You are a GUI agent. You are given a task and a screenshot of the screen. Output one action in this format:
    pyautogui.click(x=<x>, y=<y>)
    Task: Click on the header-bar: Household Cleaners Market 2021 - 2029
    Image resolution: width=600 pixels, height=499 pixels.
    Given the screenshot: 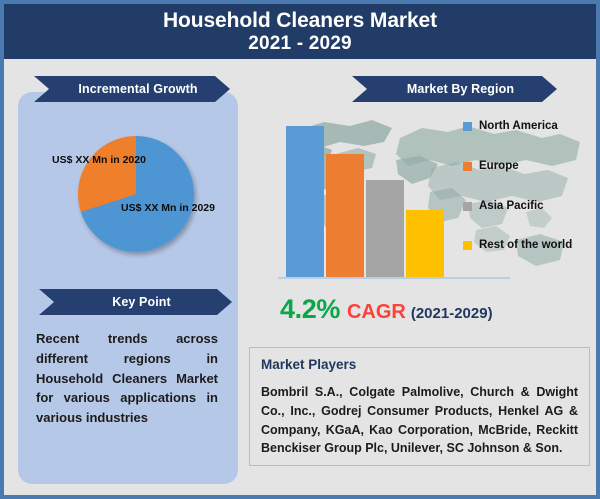 What is the action you would take?
    pyautogui.click(x=300, y=31)
    